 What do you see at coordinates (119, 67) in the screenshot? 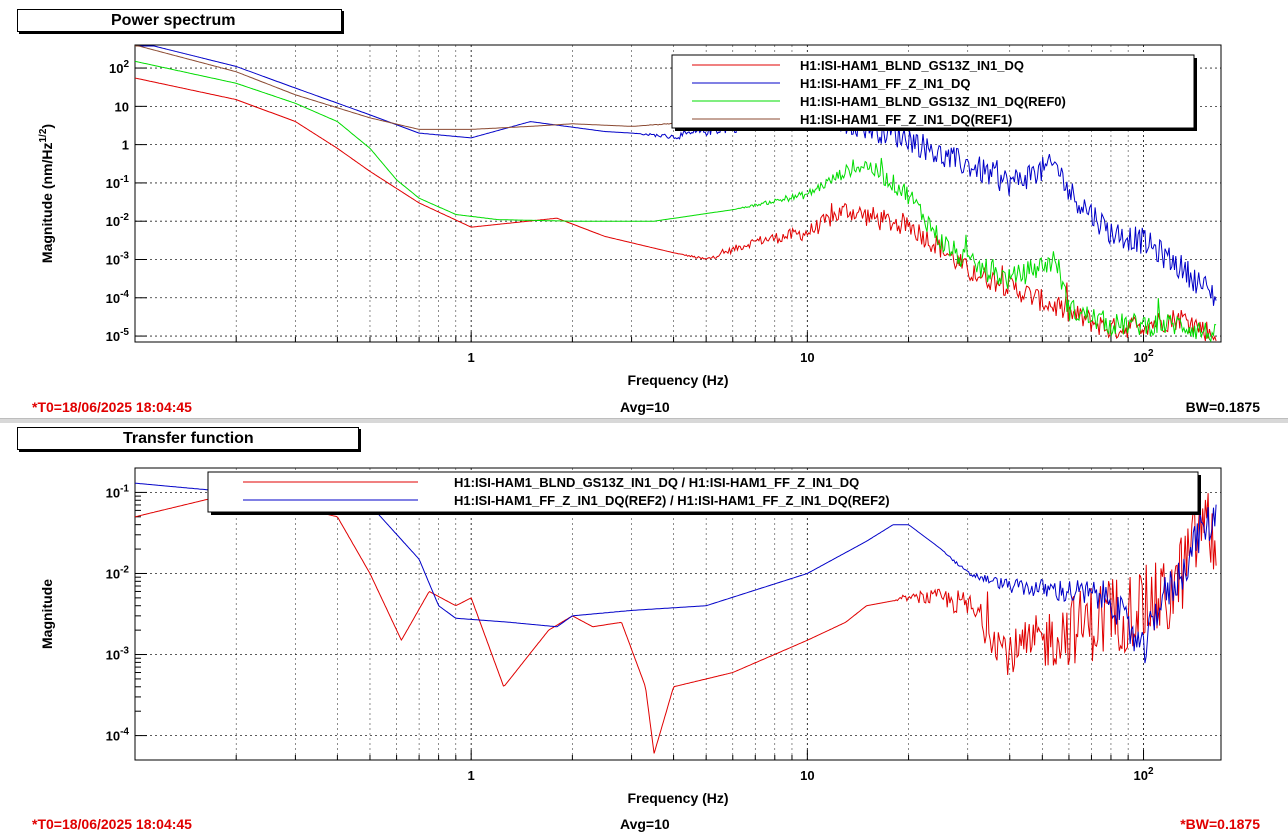
I see `y-tick-label: 10²` at bounding box center [119, 67].